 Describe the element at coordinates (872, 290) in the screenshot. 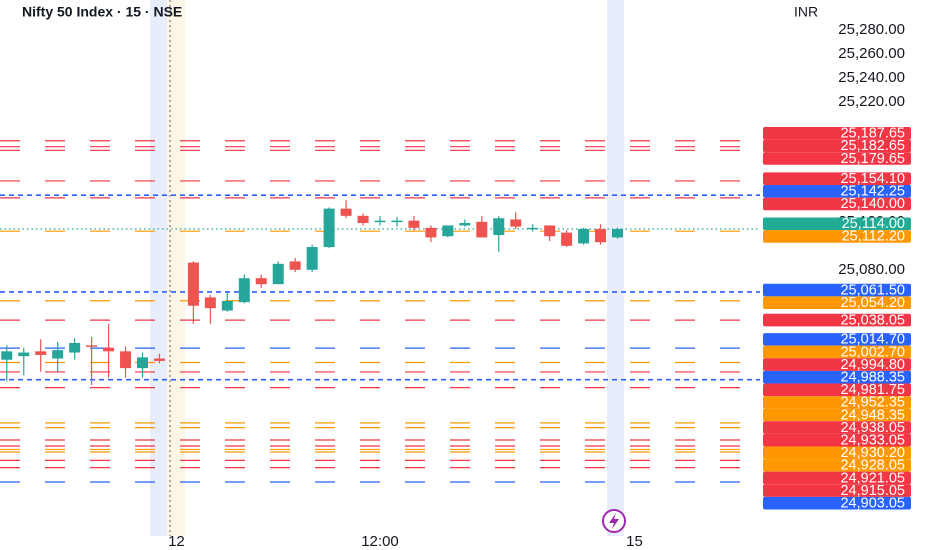

I see `price-label: 25,061.50` at that location.